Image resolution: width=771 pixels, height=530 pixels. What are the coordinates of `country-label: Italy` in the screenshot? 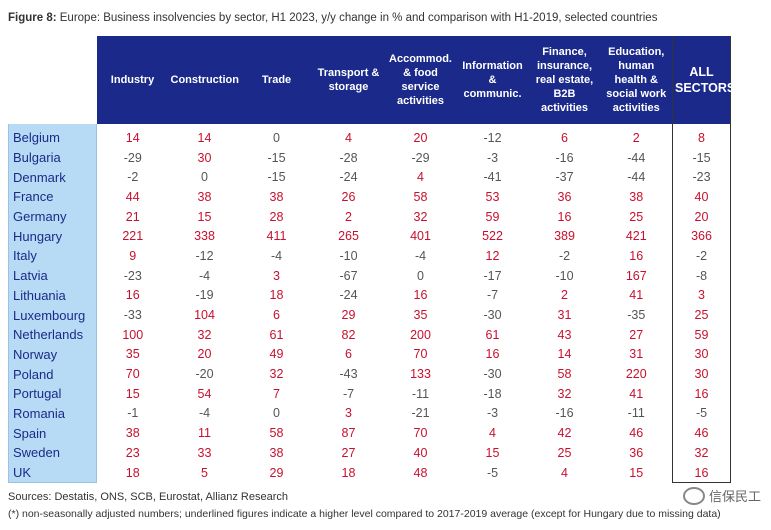 It's located at (52, 256).